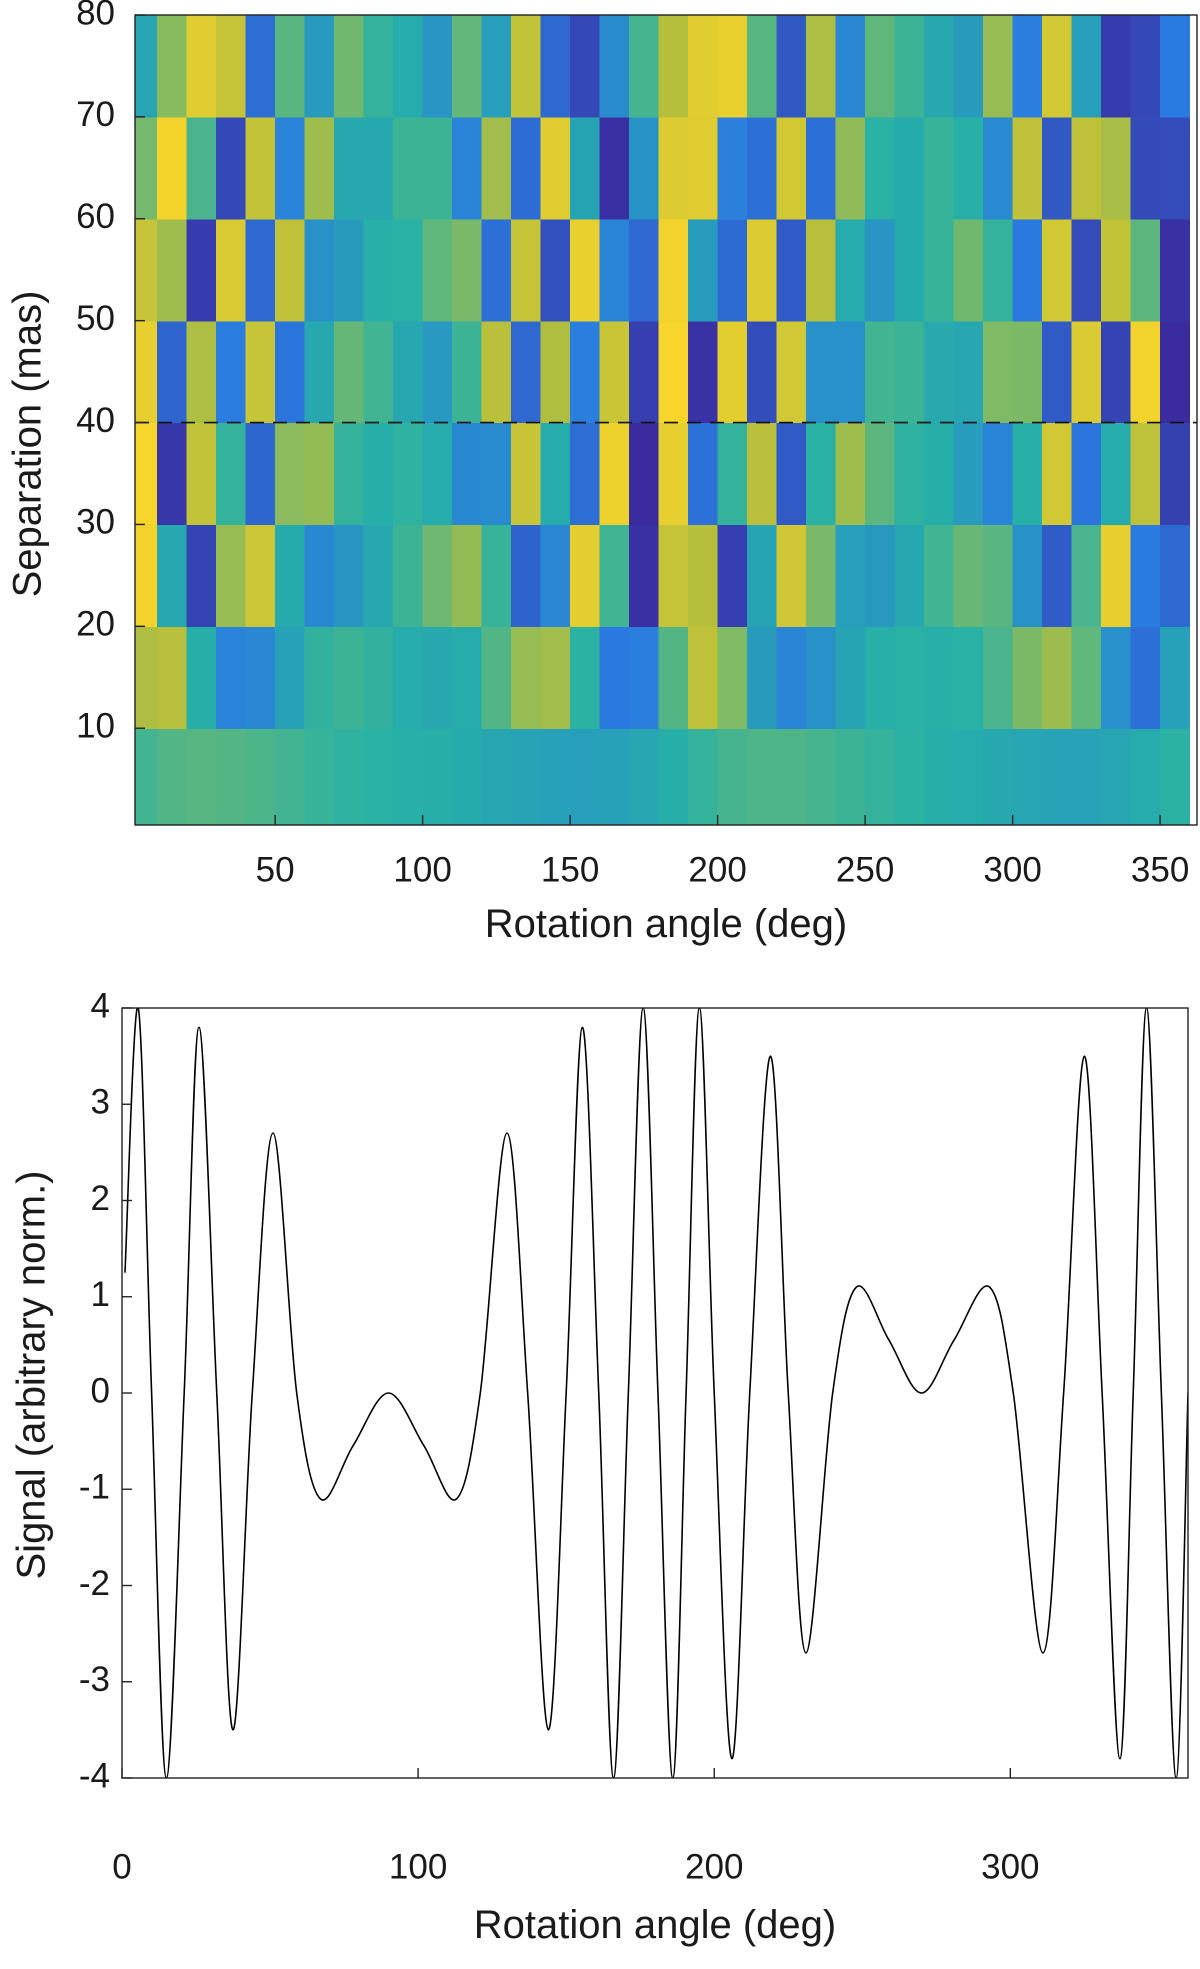 The image size is (1200, 1969). What do you see at coordinates (95, 318) in the screenshot?
I see `y-tick-label: 50` at bounding box center [95, 318].